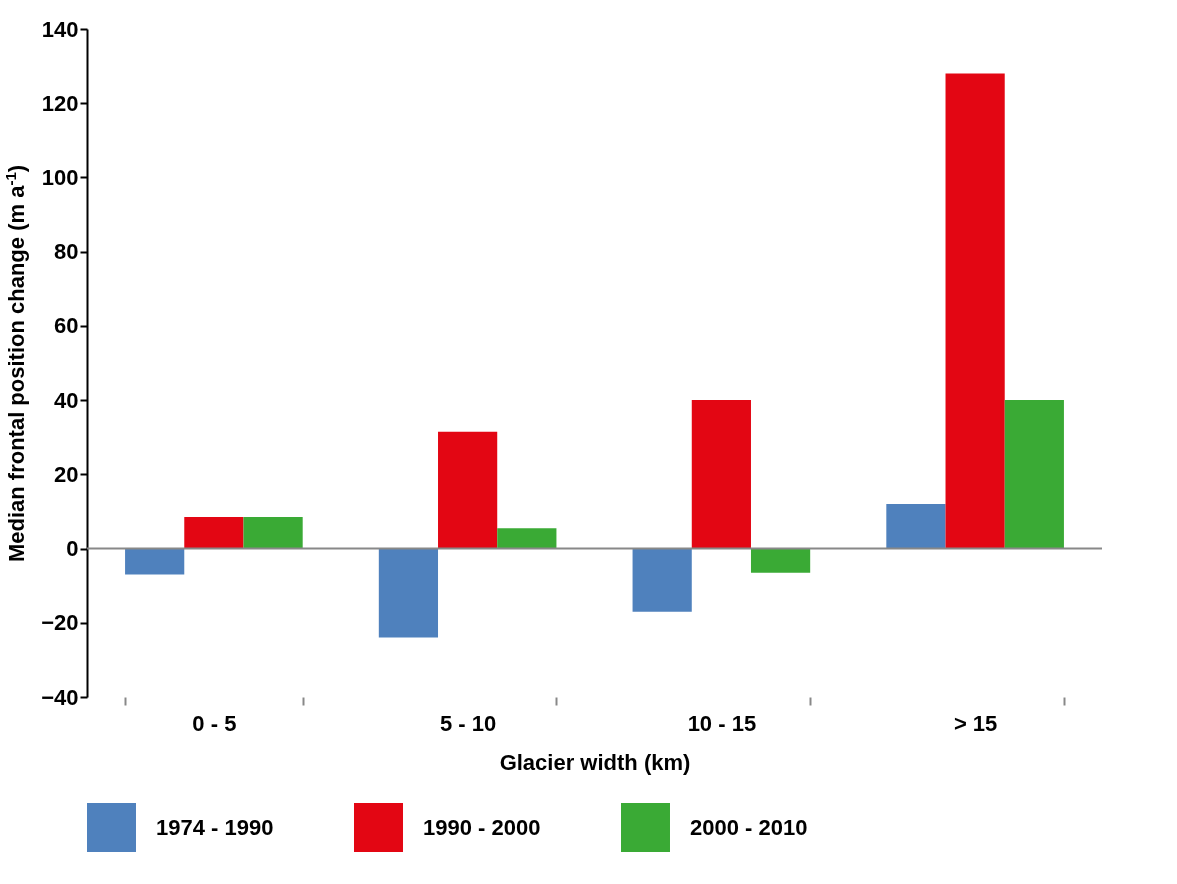 This screenshot has height=884, width=1177. I want to click on x-tick-label: 10 - 15, so click(722, 723).